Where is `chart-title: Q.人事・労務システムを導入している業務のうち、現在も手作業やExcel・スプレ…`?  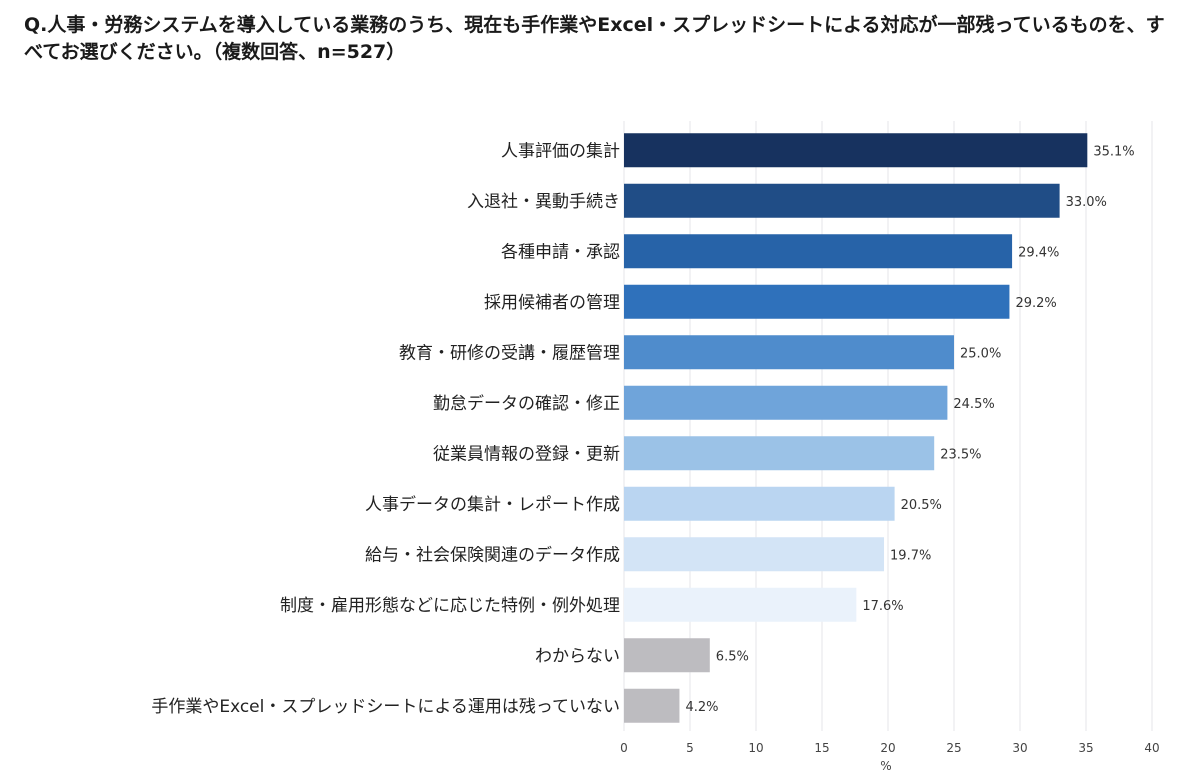
chart-title: Q.人事・労務システムを導入している業務のうち、現在も手作業やExcel・スプレ… is located at coordinates (594, 38).